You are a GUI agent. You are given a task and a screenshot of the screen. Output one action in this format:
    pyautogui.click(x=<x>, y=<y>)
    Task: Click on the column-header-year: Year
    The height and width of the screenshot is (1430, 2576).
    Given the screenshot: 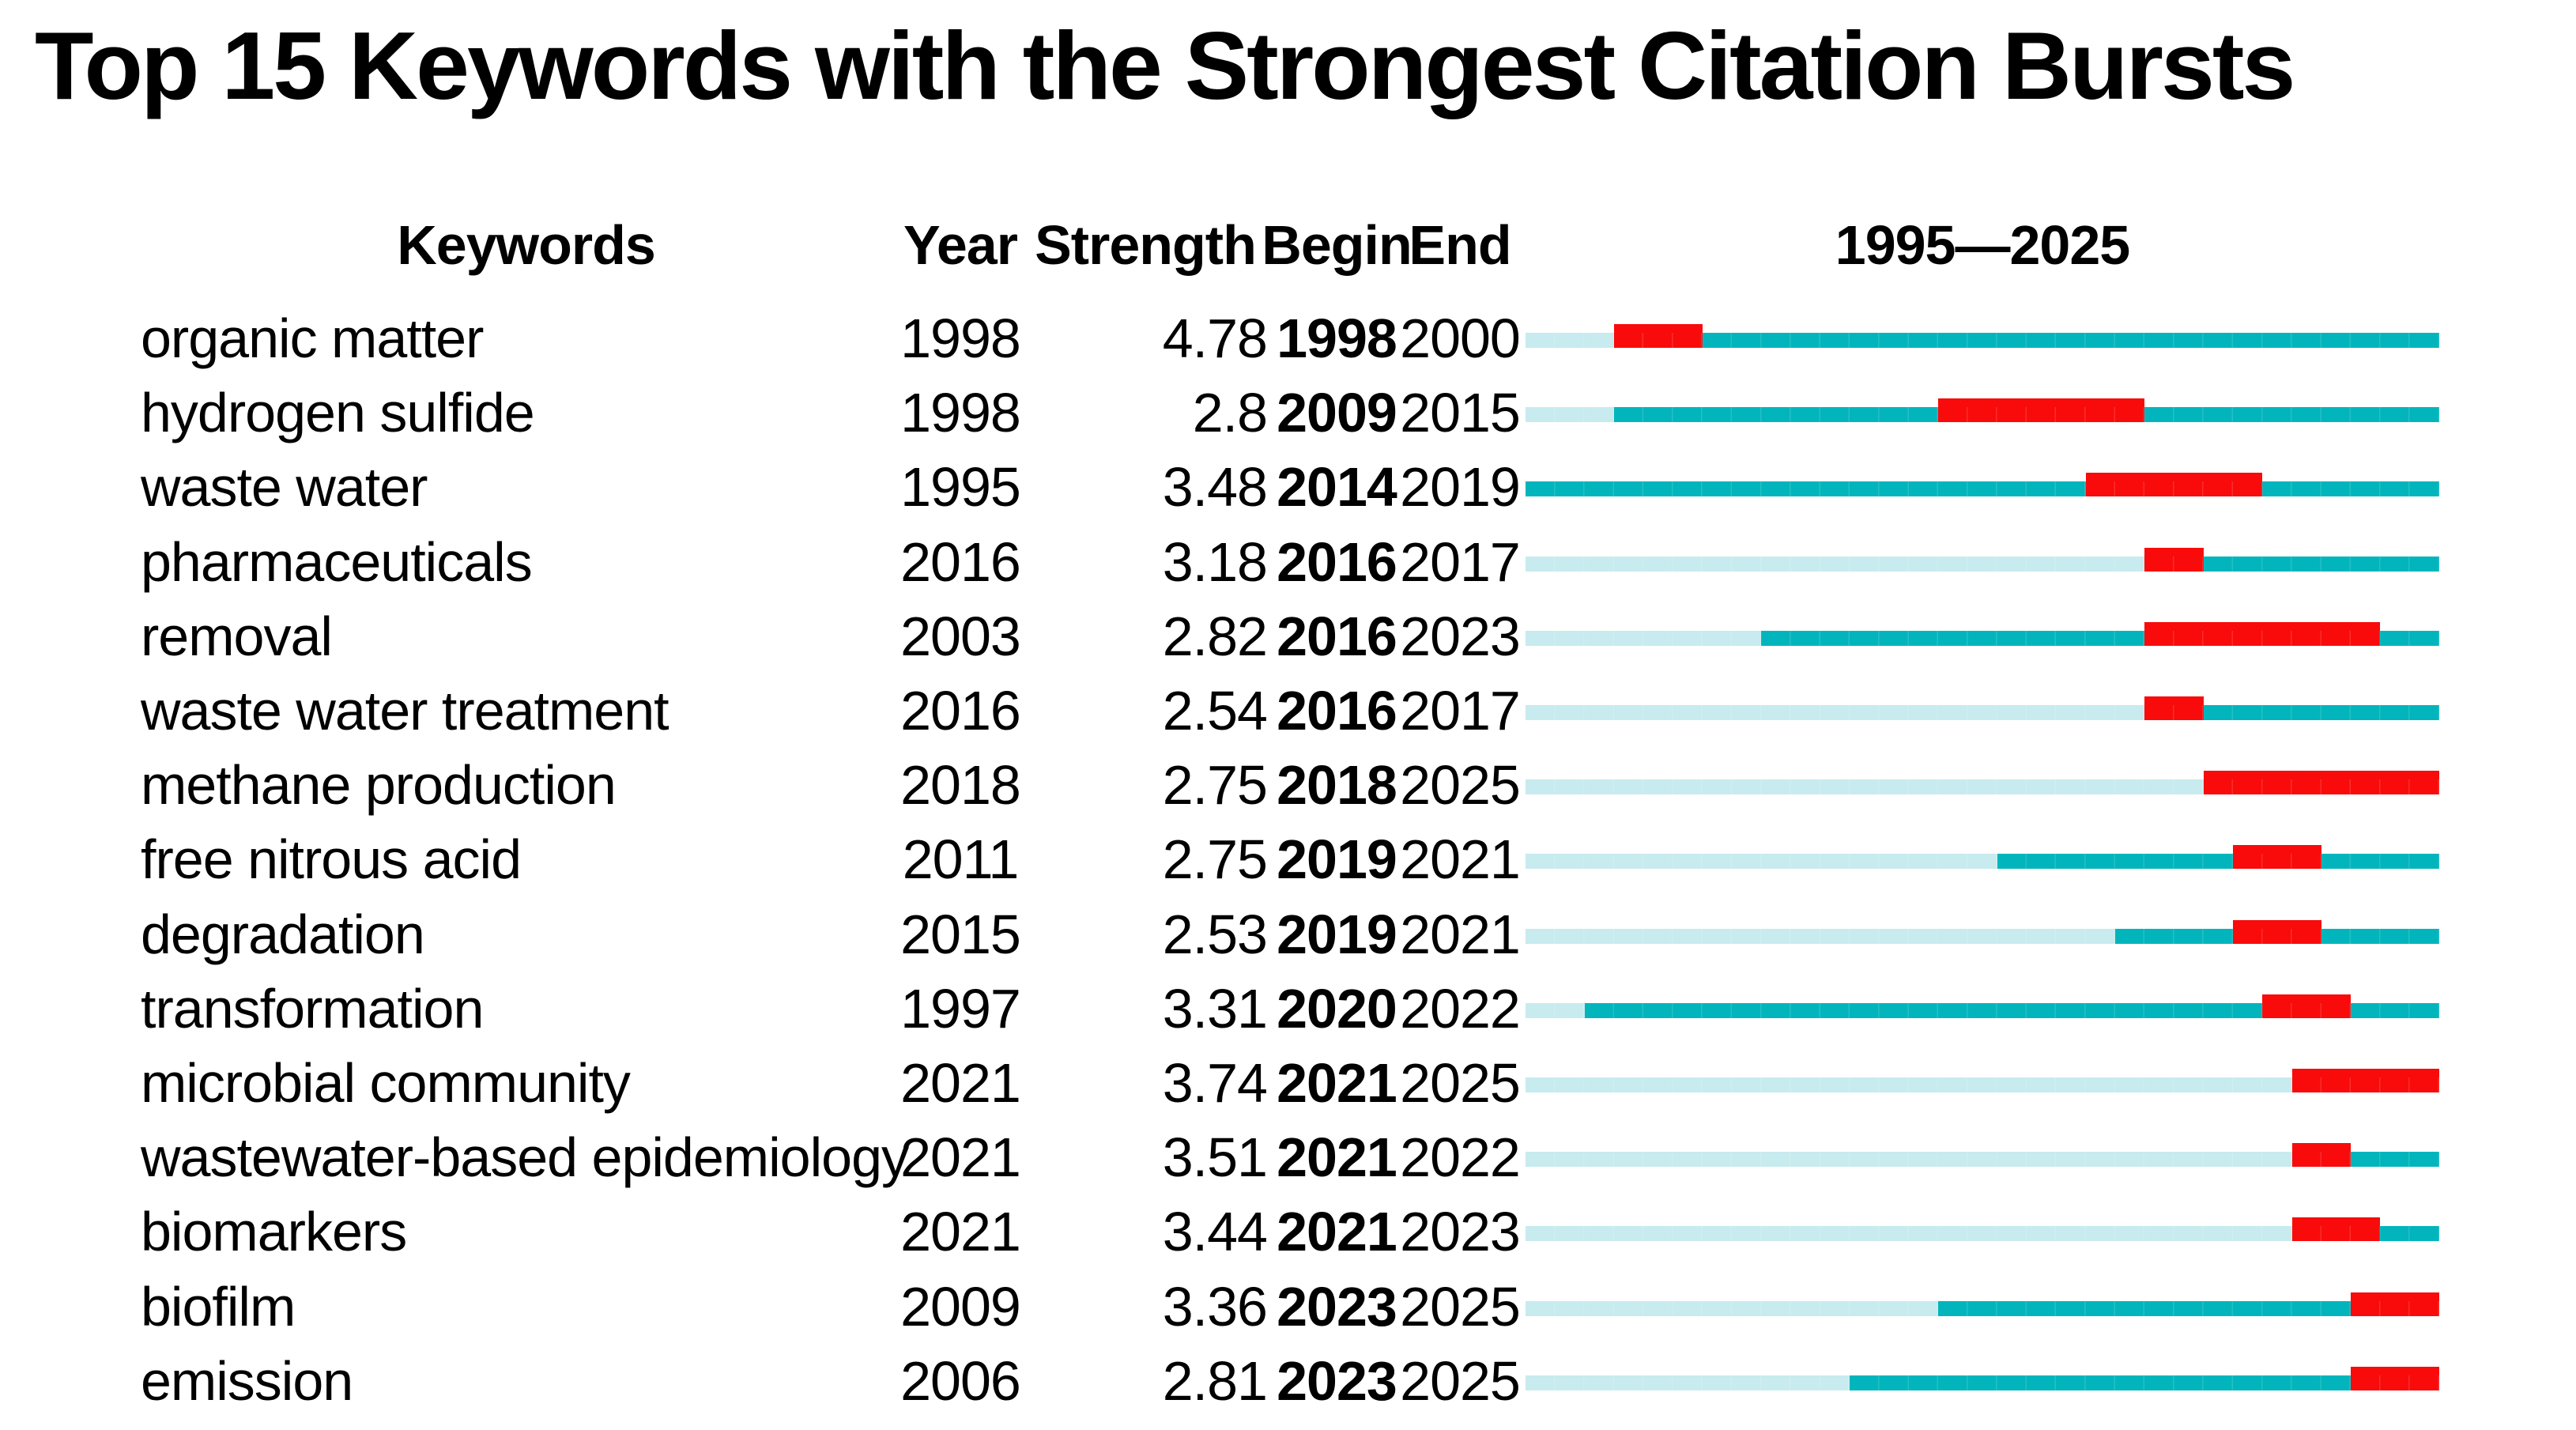 What is the action you would take?
    pyautogui.click(x=961, y=245)
    